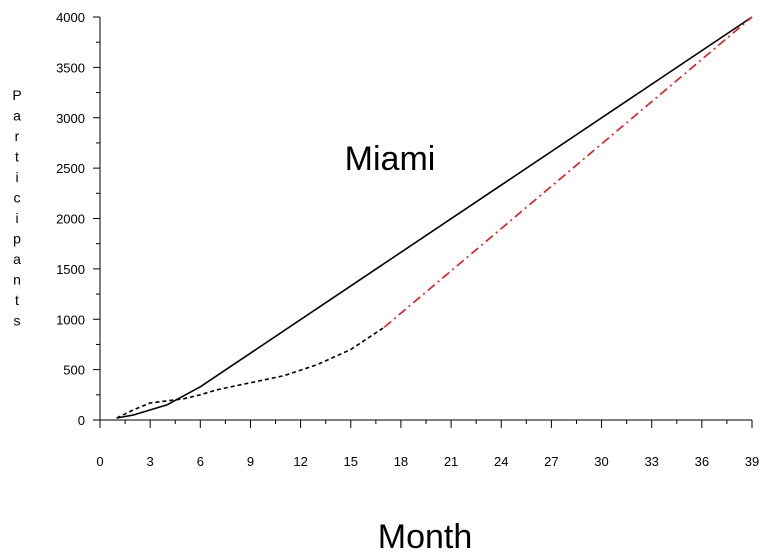 This screenshot has height=554, width=760. What do you see at coordinates (81, 420) in the screenshot?
I see `y-tick-label: 0` at bounding box center [81, 420].